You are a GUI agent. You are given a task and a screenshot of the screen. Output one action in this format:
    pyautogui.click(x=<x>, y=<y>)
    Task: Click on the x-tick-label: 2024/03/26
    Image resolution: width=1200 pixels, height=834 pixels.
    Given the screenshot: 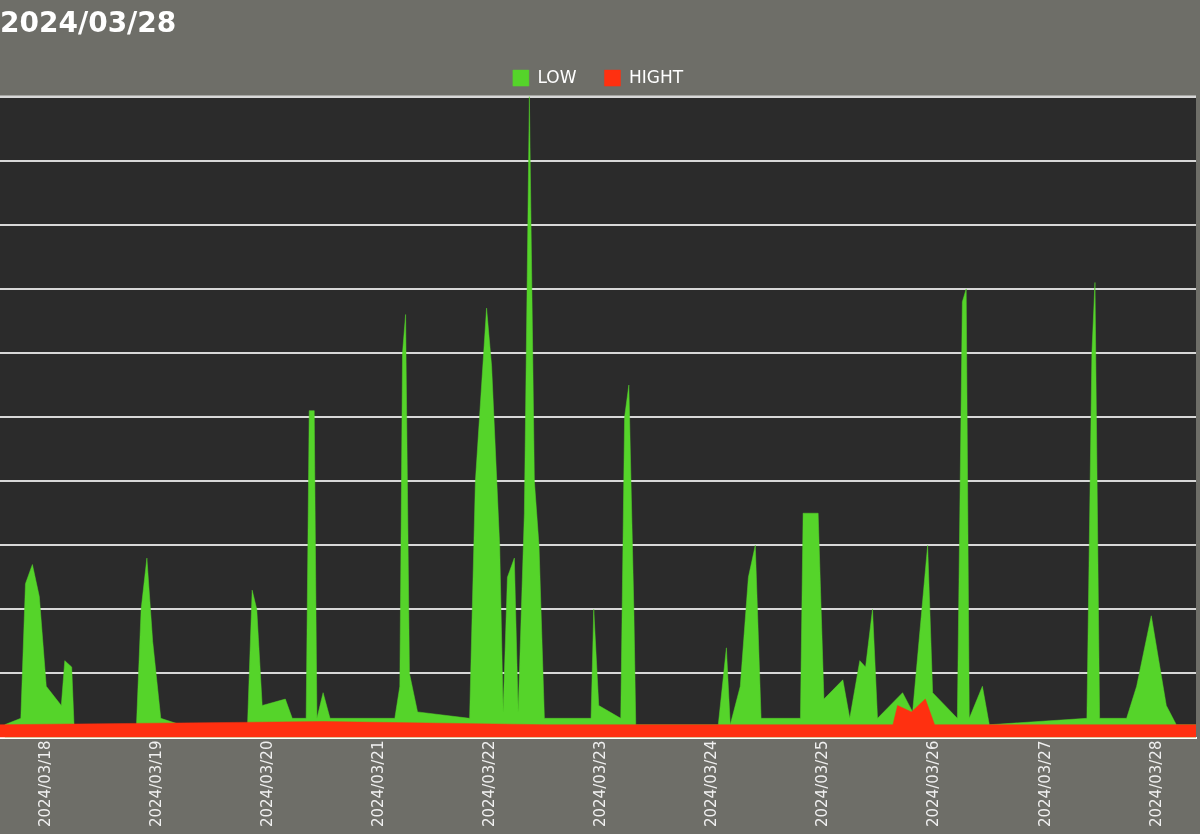 What is the action you would take?
    pyautogui.click(x=933, y=784)
    